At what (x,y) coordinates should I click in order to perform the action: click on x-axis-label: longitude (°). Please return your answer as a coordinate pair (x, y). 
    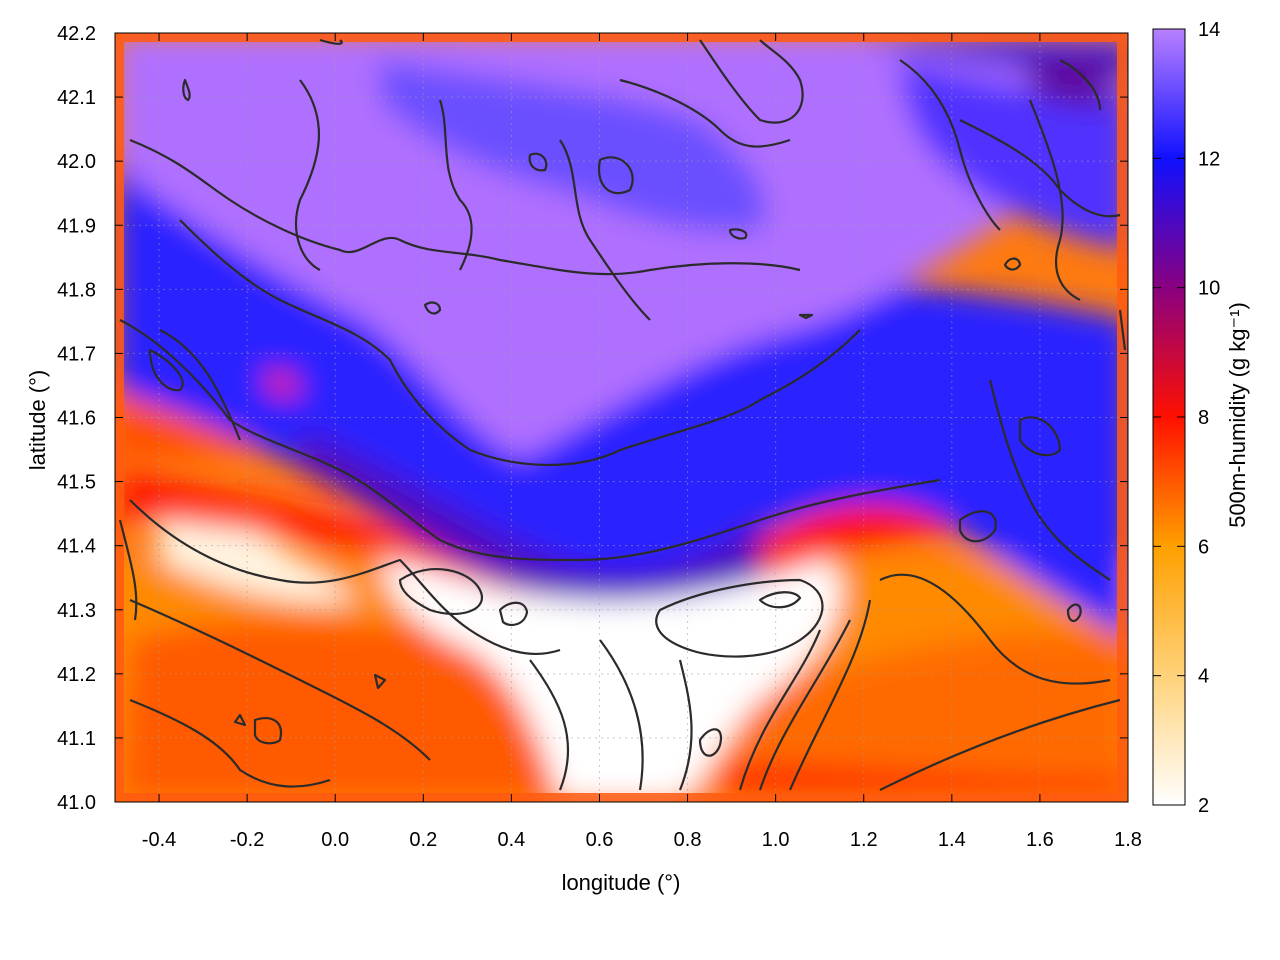
    Looking at the image, I should click on (621, 882).